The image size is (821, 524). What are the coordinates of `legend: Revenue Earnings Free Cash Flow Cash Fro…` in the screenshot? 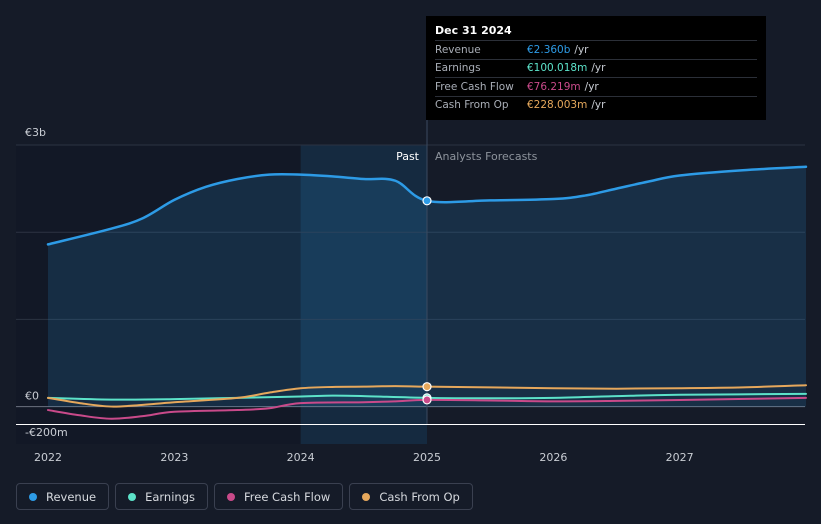 It's located at (244, 496).